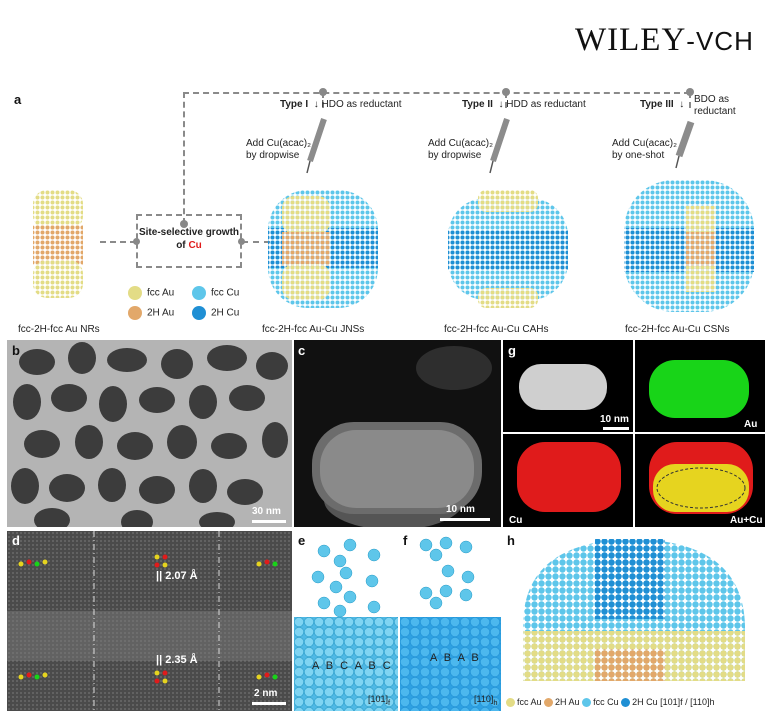 The width and height of the screenshot is (772, 719). I want to click on fcc-lattice, so click(346, 664).